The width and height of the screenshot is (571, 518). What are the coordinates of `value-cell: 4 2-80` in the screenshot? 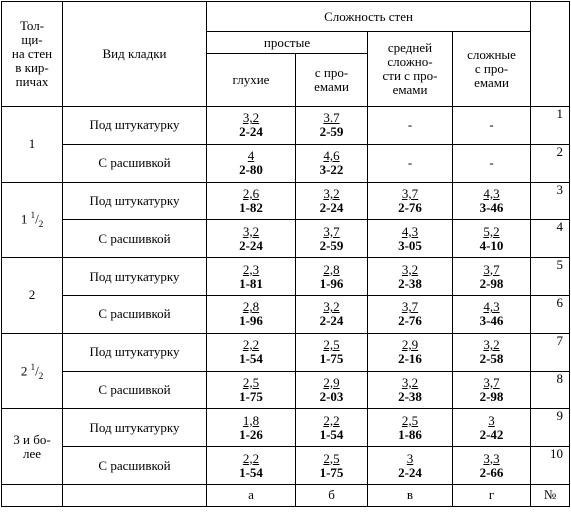 It's located at (251, 163).